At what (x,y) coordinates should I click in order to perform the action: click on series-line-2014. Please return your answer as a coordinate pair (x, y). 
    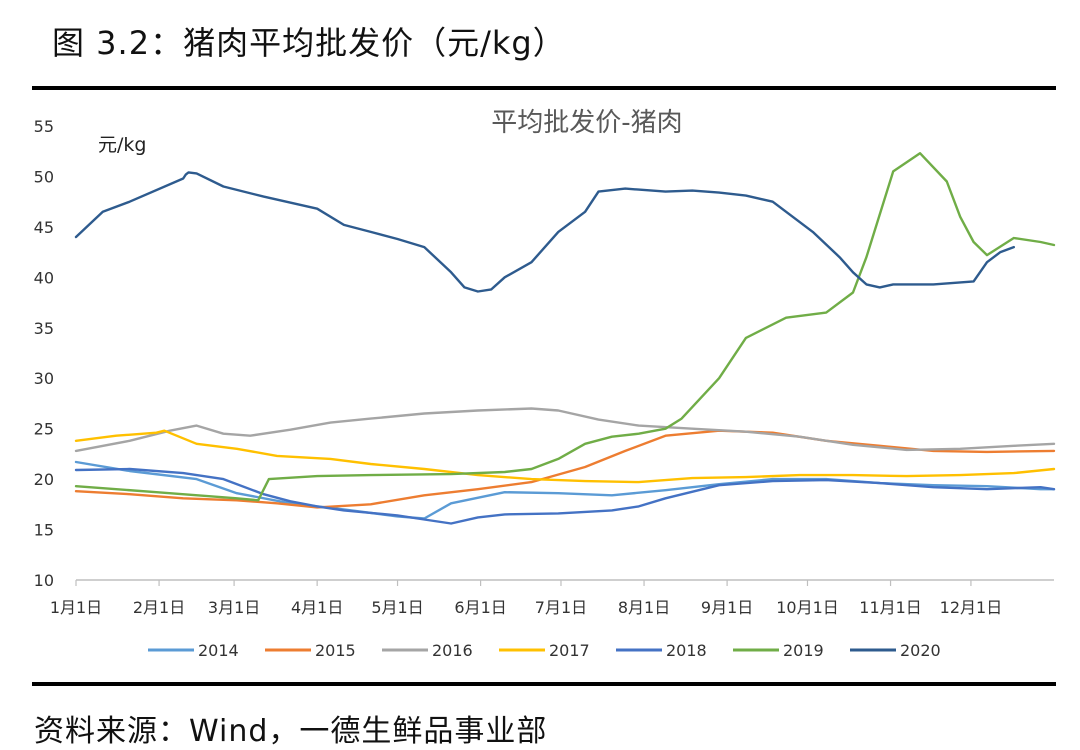
    Looking at the image, I should click on (565, 490).